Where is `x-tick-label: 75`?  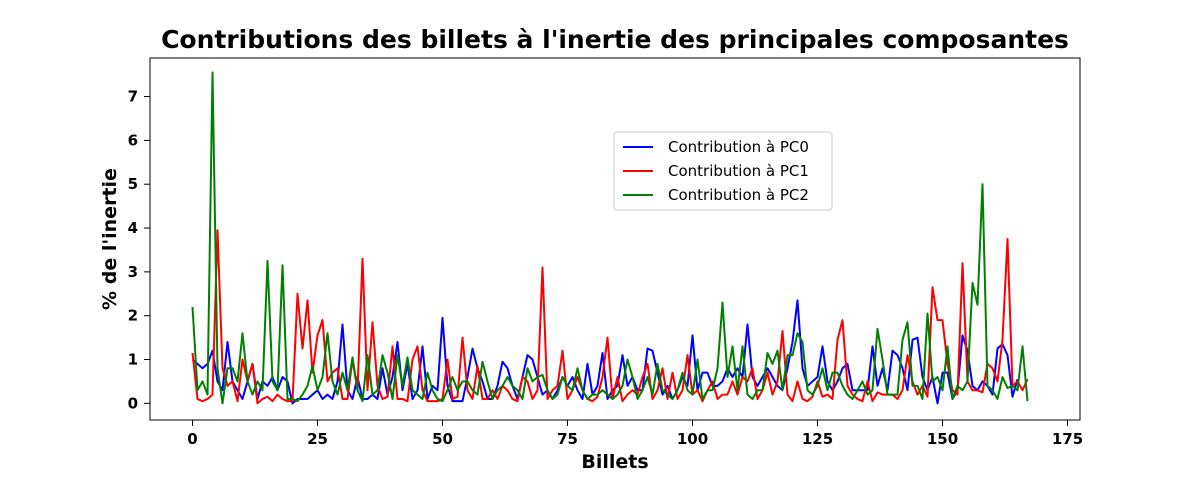 x-tick-label: 75 is located at coordinates (567, 439).